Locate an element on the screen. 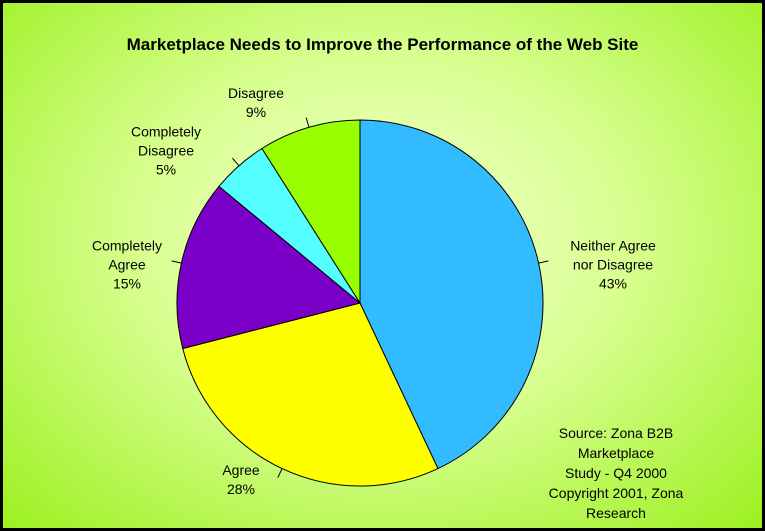 This screenshot has width=765, height=531. slice-label: Agree 28% is located at coordinates (240, 480).